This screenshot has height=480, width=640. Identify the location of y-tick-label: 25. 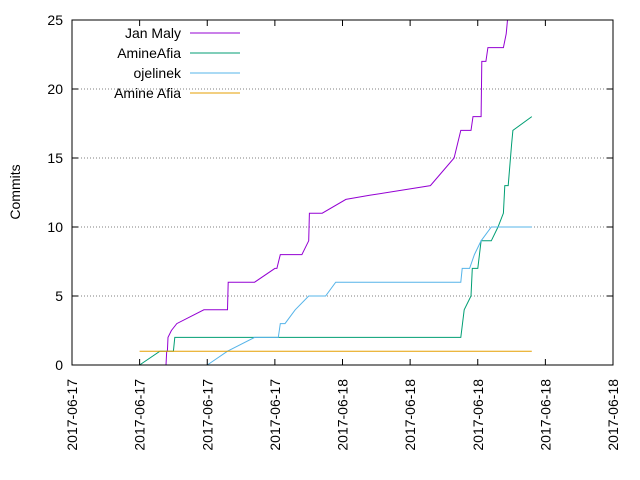
(55, 20).